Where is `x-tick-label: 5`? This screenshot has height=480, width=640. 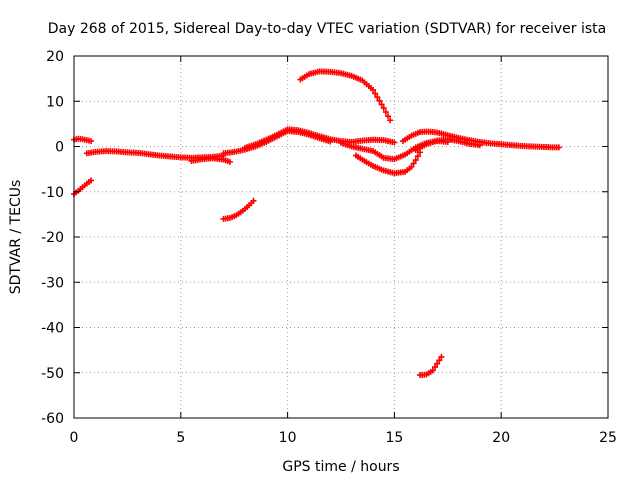
x-tick-label: 5 is located at coordinates (180, 438).